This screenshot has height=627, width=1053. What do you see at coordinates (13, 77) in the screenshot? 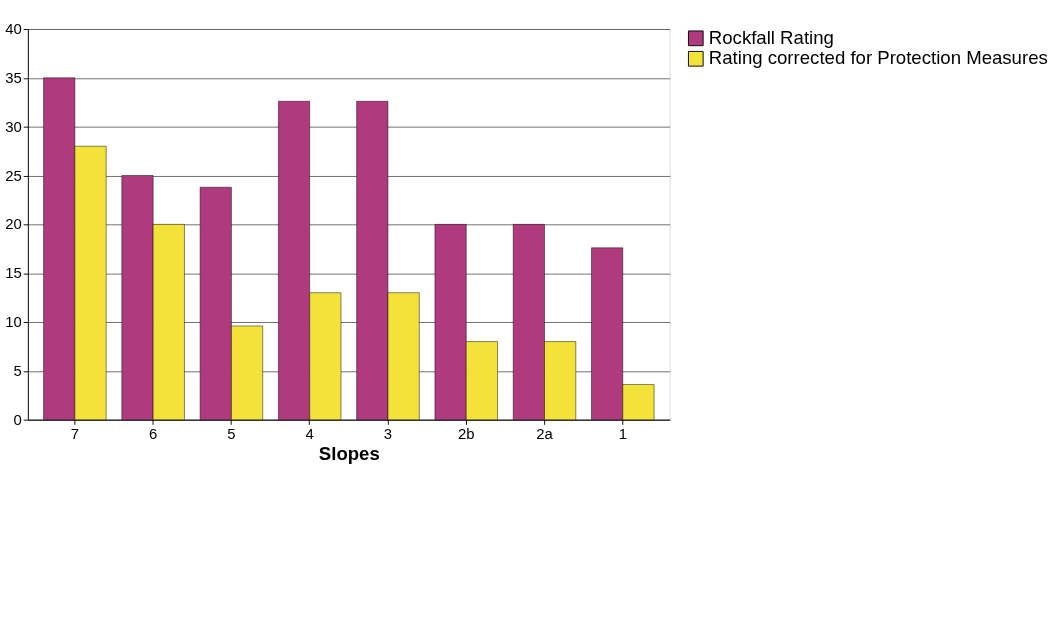
I see `y-tick-label: 35` at bounding box center [13, 77].